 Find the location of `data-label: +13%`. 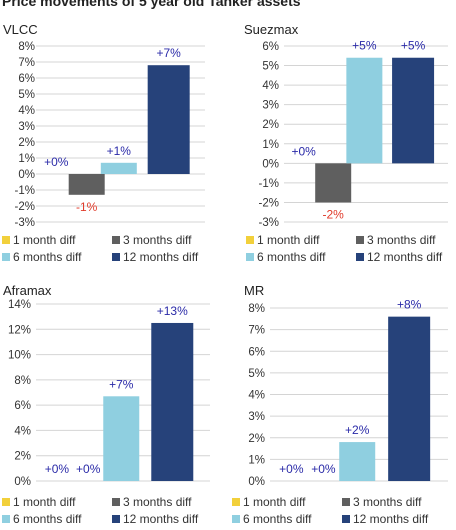

data-label: +13% is located at coordinates (172, 311).